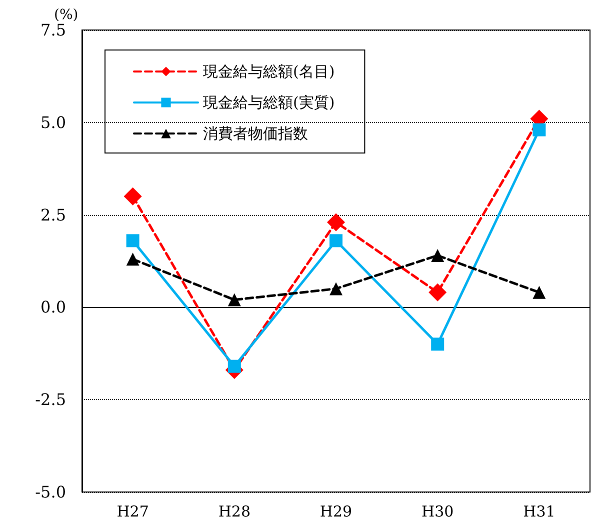 Image resolution: width=592 pixels, height=529 pixels. Describe the element at coordinates (53, 307) in the screenshot. I see `y-tick-label: 0.0` at that location.